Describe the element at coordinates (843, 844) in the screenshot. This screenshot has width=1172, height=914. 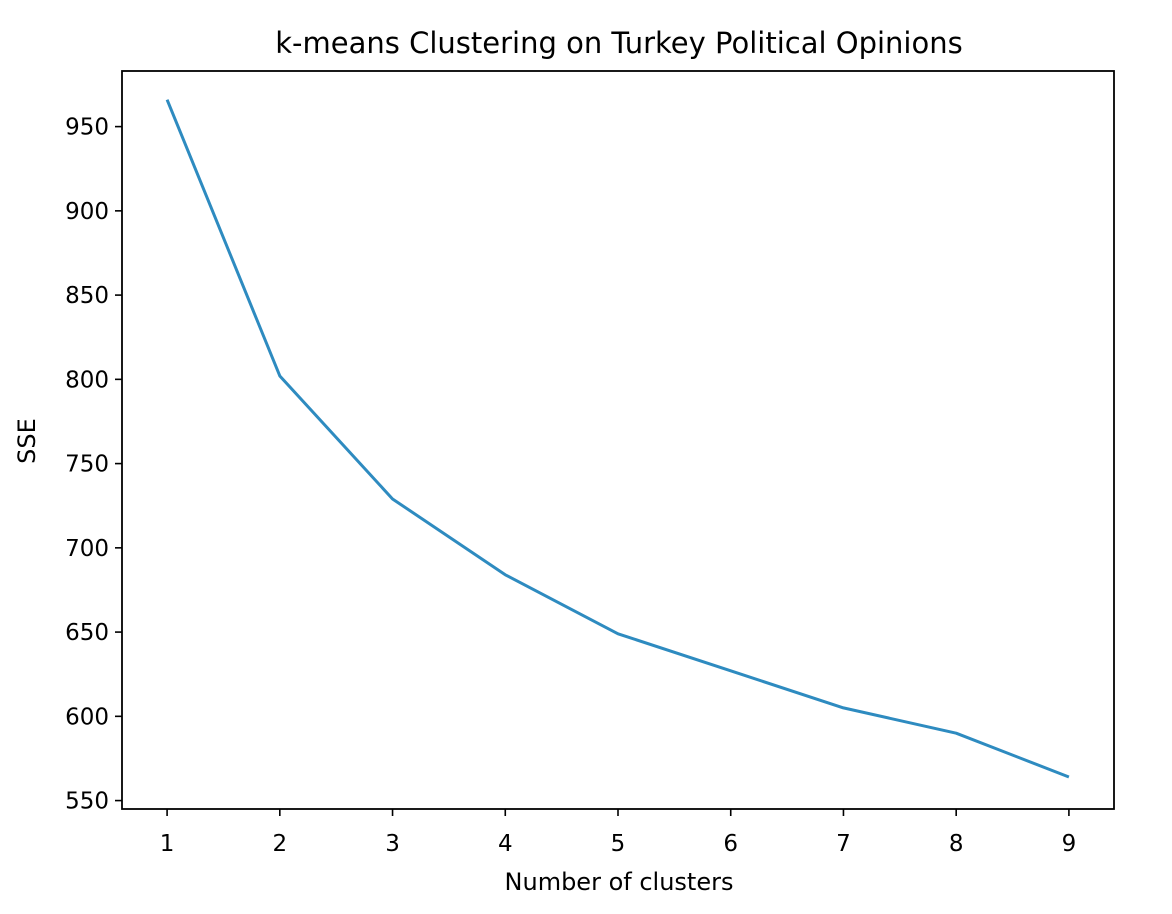
I see `x-tick-label: 7` at that location.